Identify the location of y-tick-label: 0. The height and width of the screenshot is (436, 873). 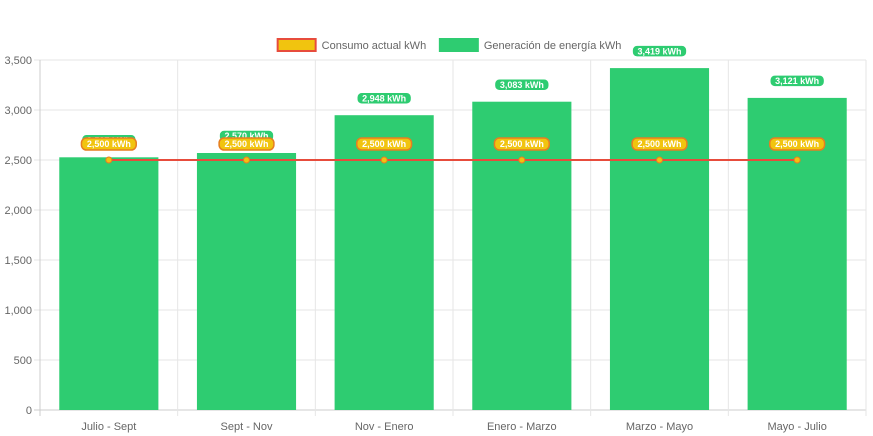
(29, 411).